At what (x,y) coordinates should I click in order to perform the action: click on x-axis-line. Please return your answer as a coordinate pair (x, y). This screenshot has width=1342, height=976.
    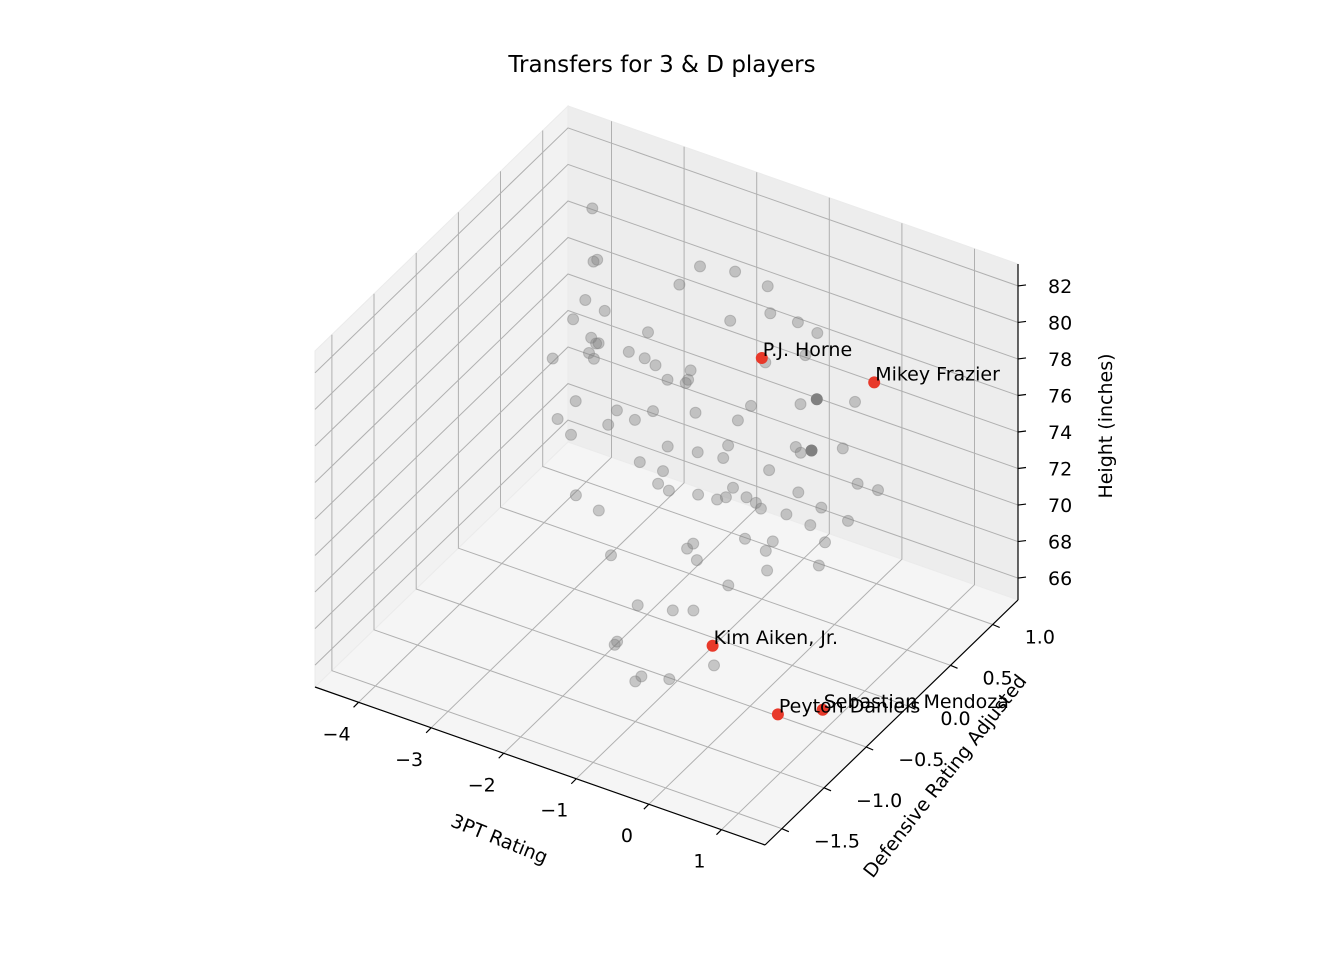
    Looking at the image, I should click on (540, 766).